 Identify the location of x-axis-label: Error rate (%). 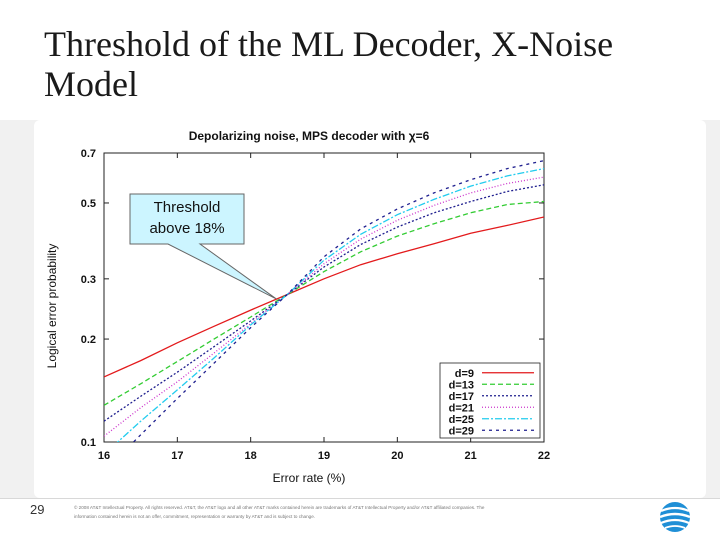
(309, 478).